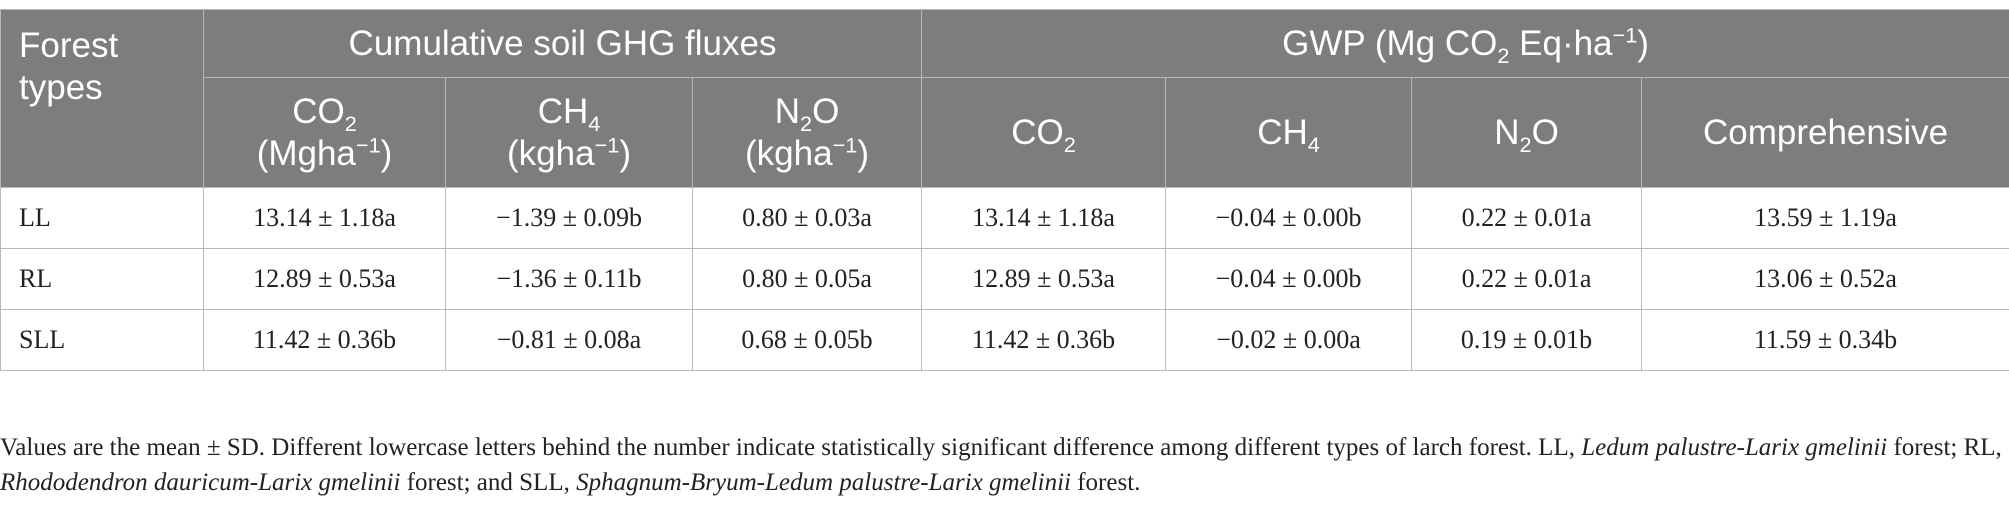  I want to click on table-cell: 13.06 ± 0.52a, so click(1825, 279).